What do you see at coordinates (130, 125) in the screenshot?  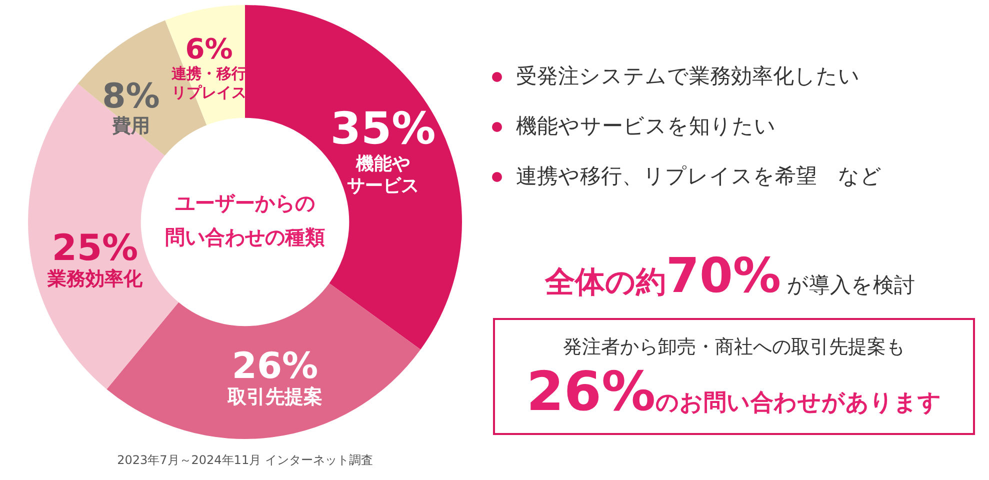 I see `slice-label: 費用` at bounding box center [130, 125].